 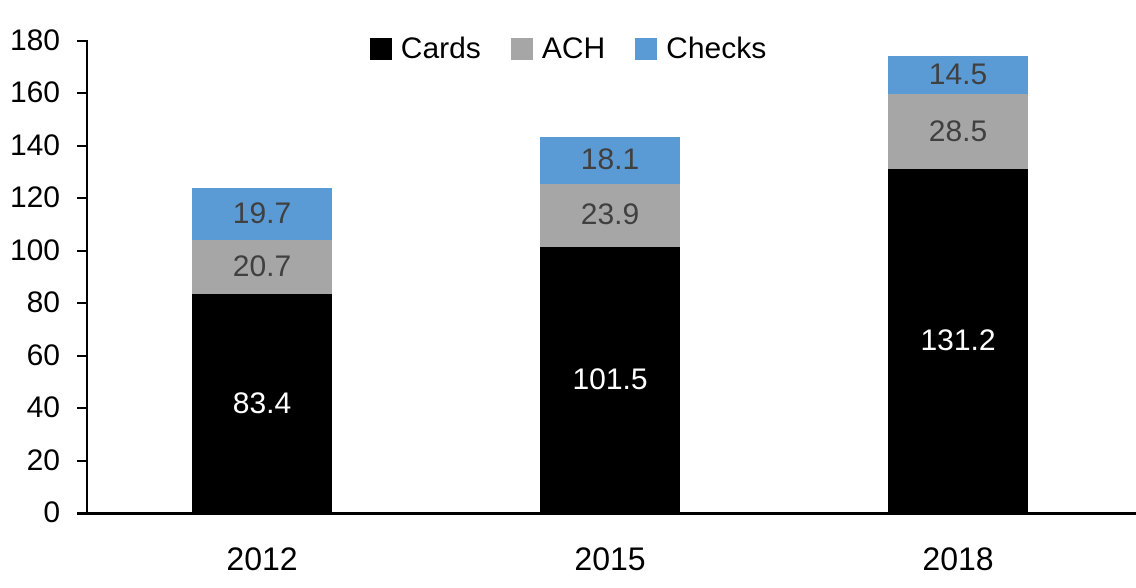 What do you see at coordinates (43, 408) in the screenshot?
I see `y-tick-label: 40` at bounding box center [43, 408].